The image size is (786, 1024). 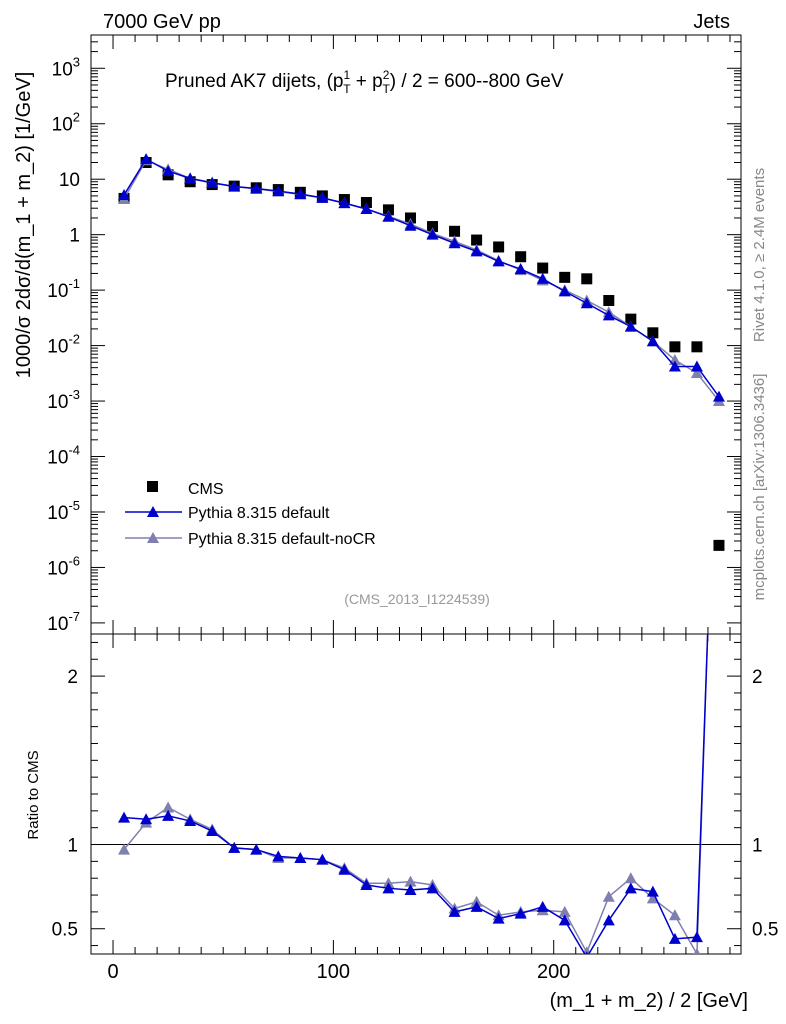 I want to click on mcplots-label: mcplots.cern.ch [arXiv:1306.3436], so click(x=759, y=487).